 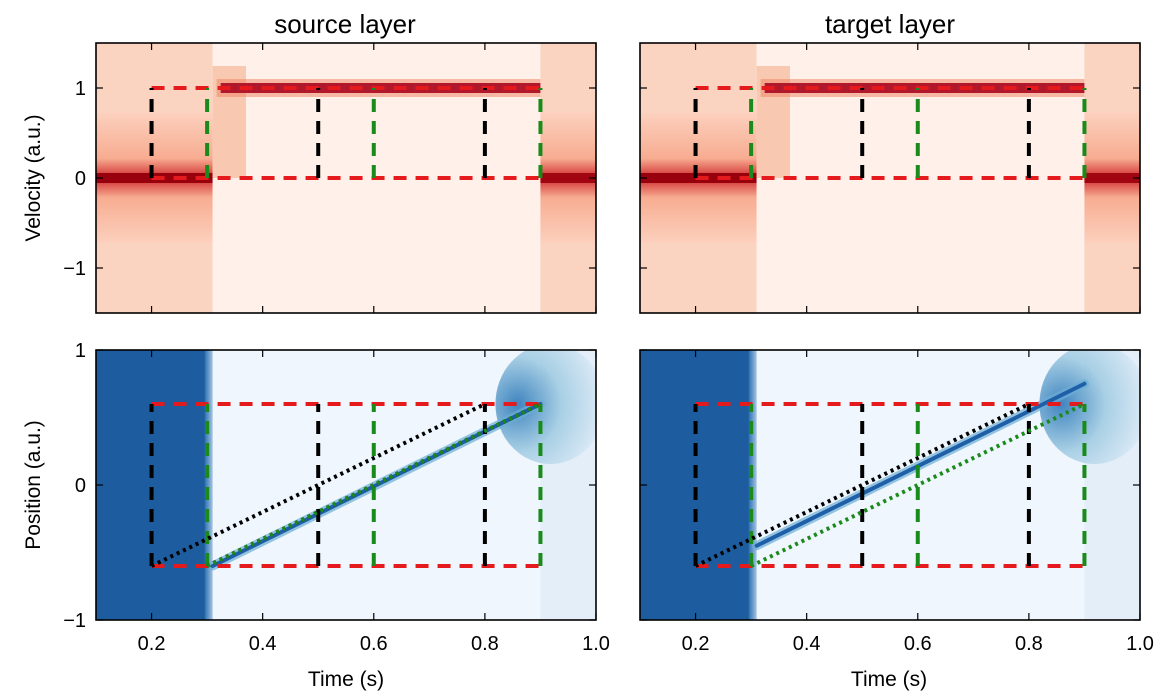 I want to click on heatmap-stim-bg, so click(x=920, y=485).